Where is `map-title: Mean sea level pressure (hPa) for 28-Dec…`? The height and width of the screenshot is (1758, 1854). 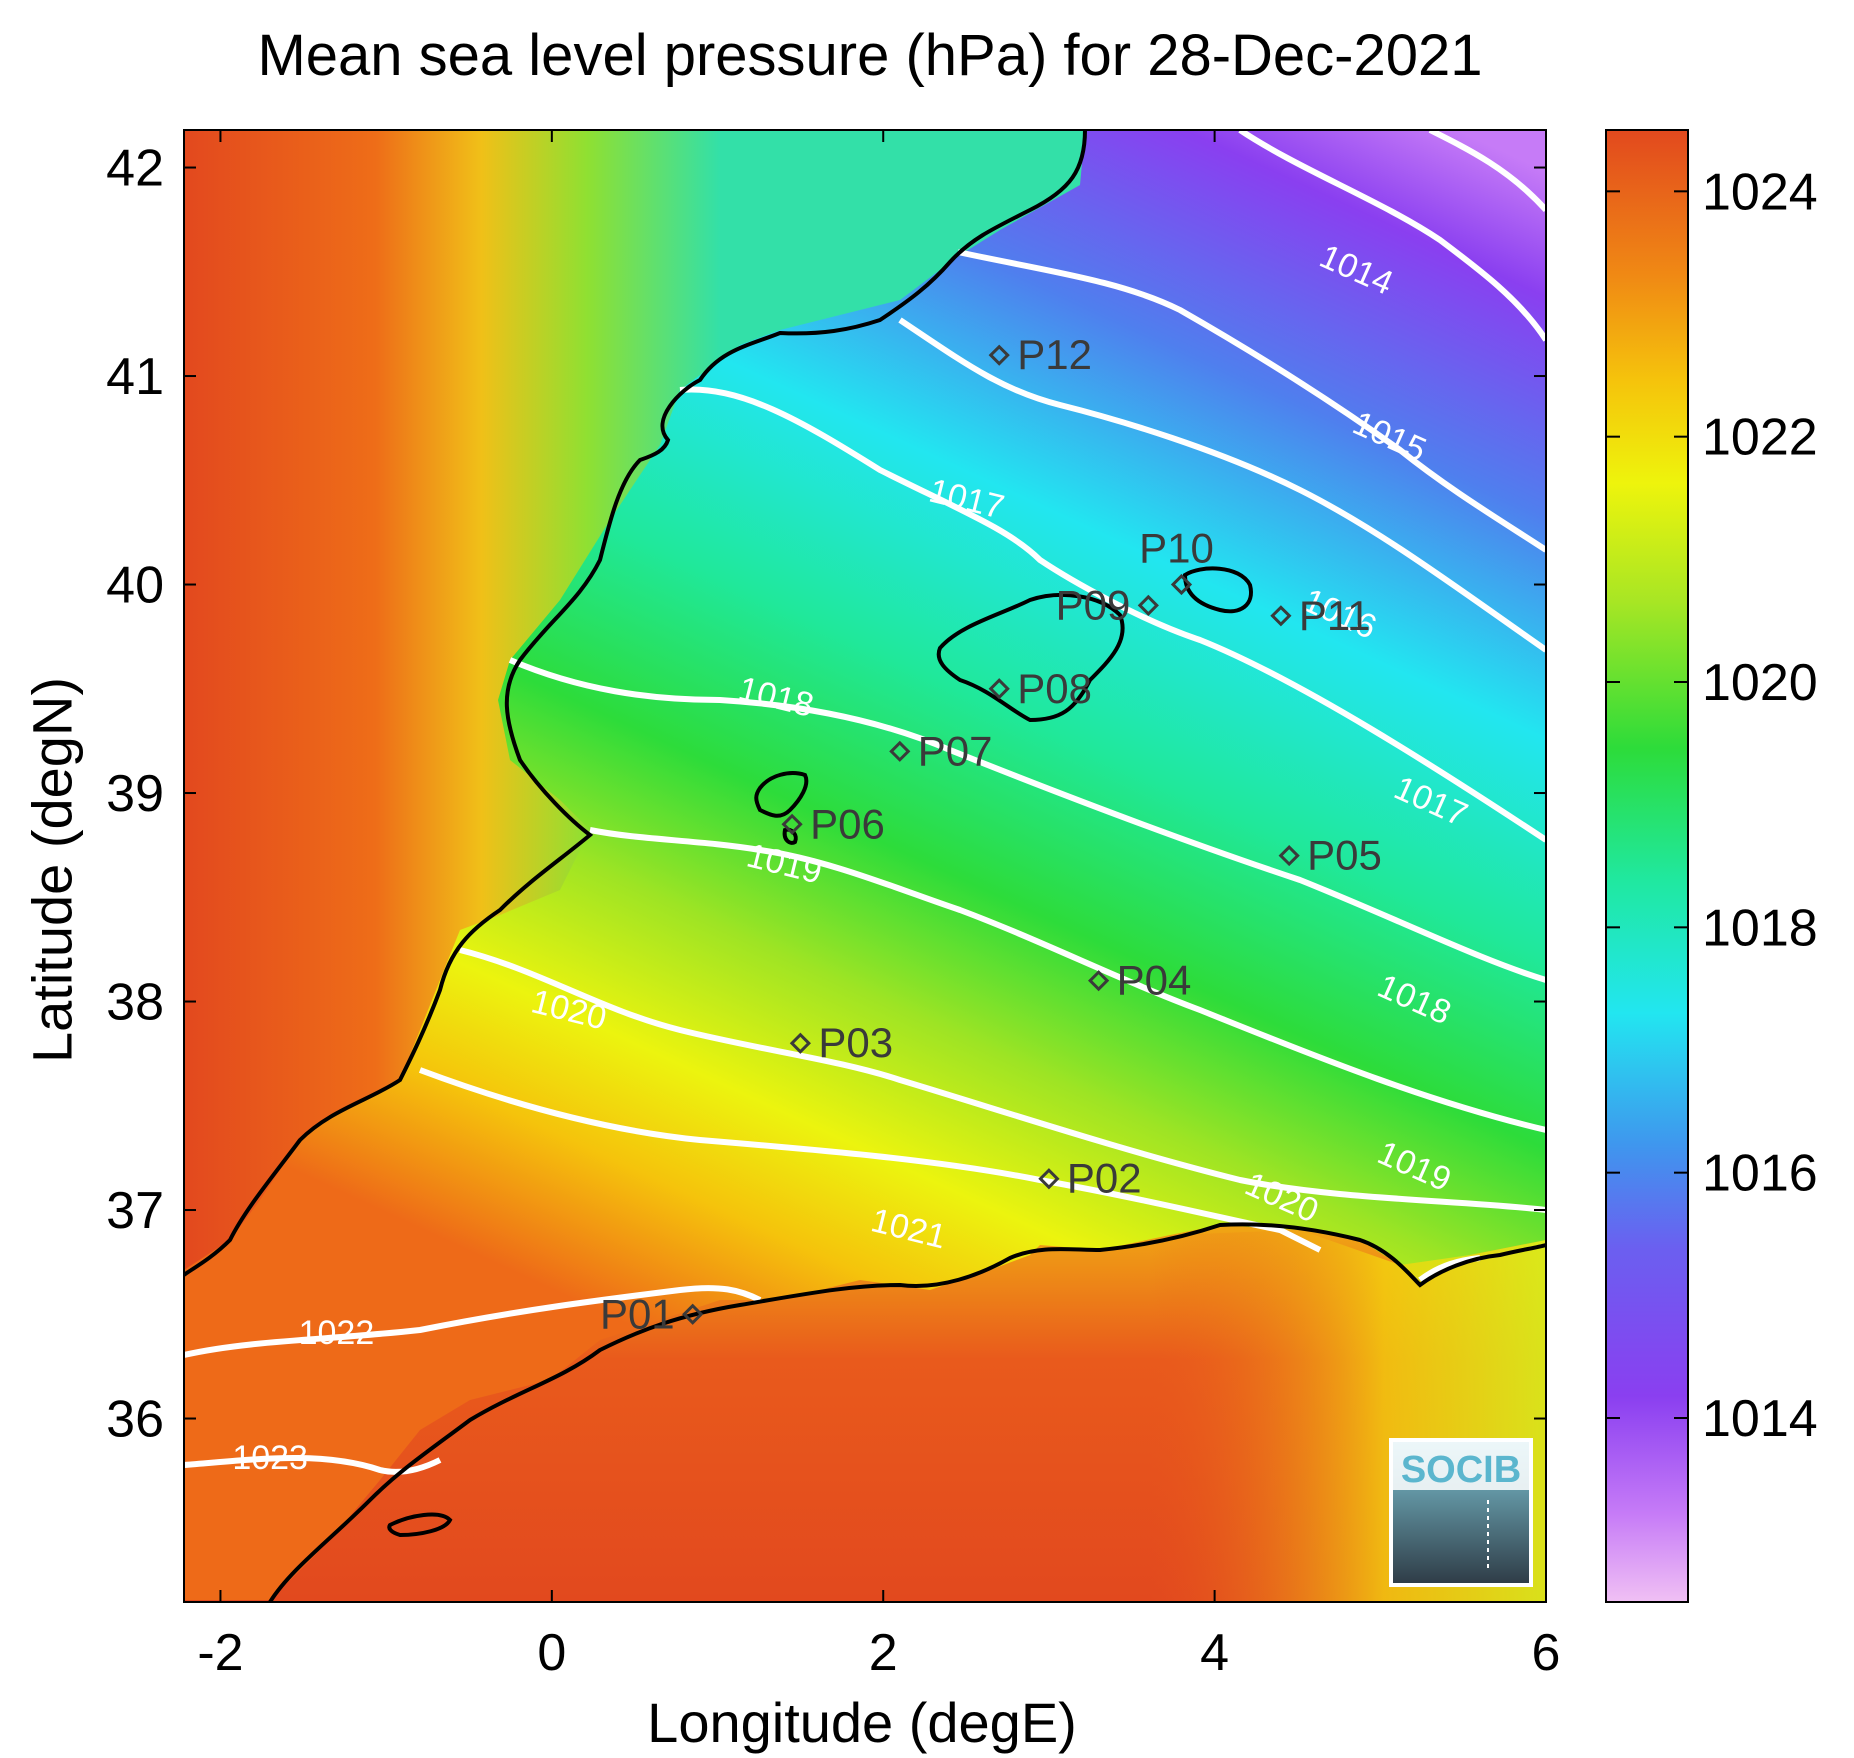 map-title: Mean sea level pressure (hPa) for 28-Dec… is located at coordinates (870, 55).